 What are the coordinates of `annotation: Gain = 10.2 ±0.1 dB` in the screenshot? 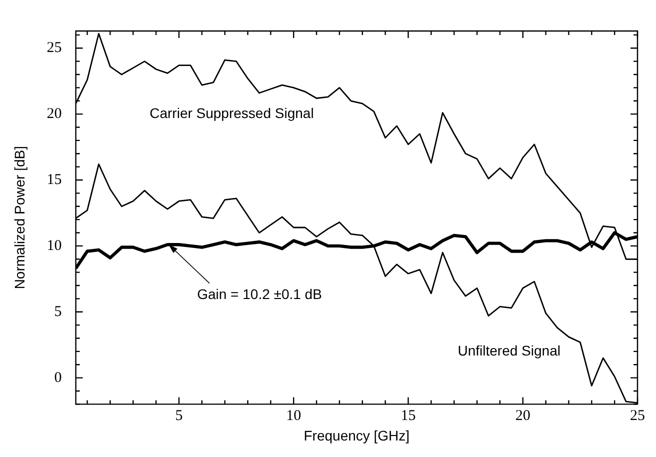 It's located at (259, 294).